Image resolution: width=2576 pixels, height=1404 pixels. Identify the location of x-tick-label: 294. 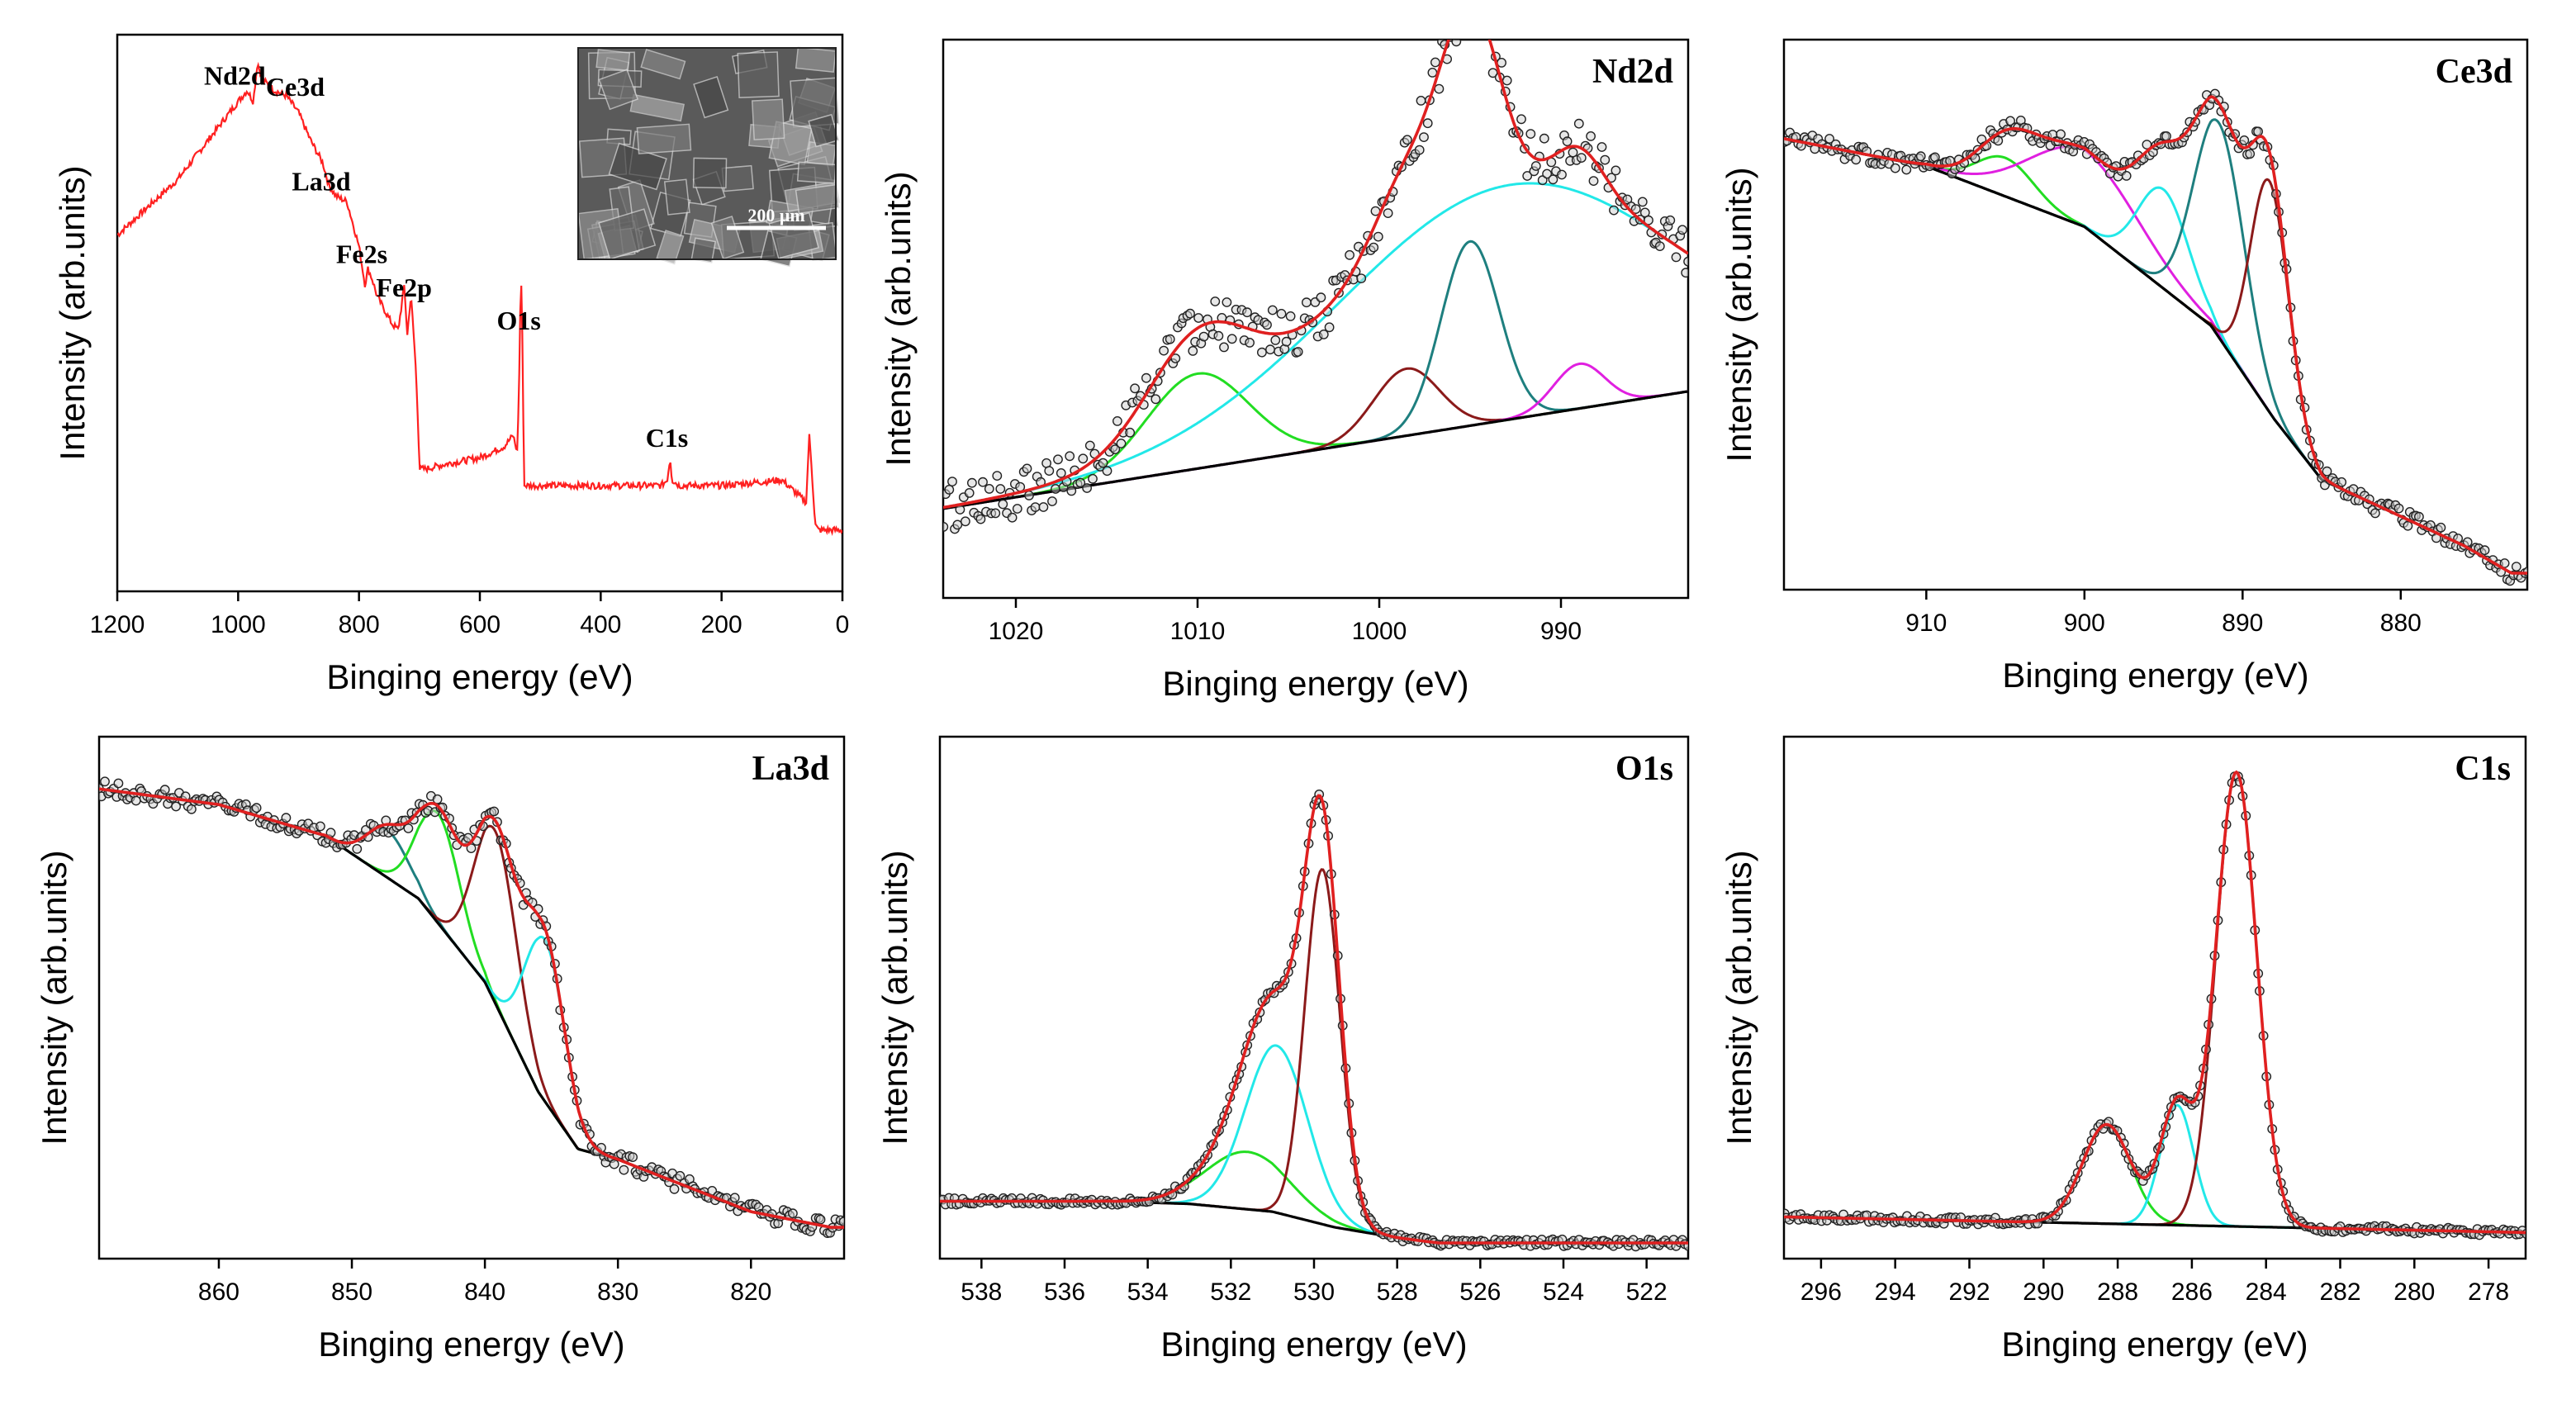
(1896, 1292).